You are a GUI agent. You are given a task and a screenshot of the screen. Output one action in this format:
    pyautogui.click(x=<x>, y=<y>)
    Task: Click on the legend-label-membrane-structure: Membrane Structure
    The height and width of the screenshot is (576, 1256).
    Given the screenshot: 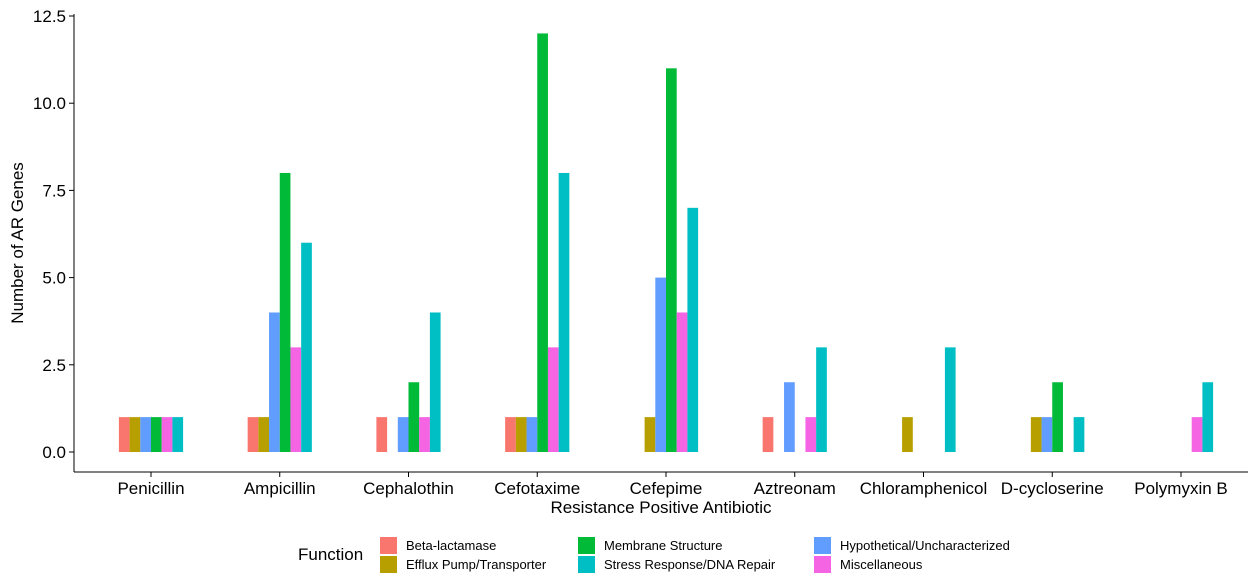 What is the action you would take?
    pyautogui.click(x=663, y=545)
    